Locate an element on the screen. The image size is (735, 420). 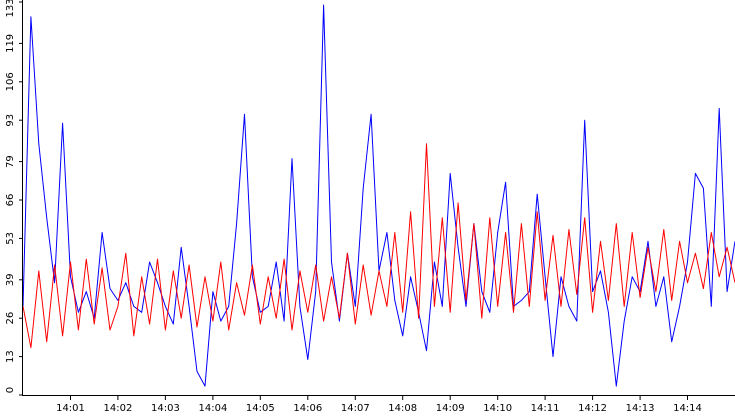
x-tick-label: 14:02 is located at coordinates (117, 408).